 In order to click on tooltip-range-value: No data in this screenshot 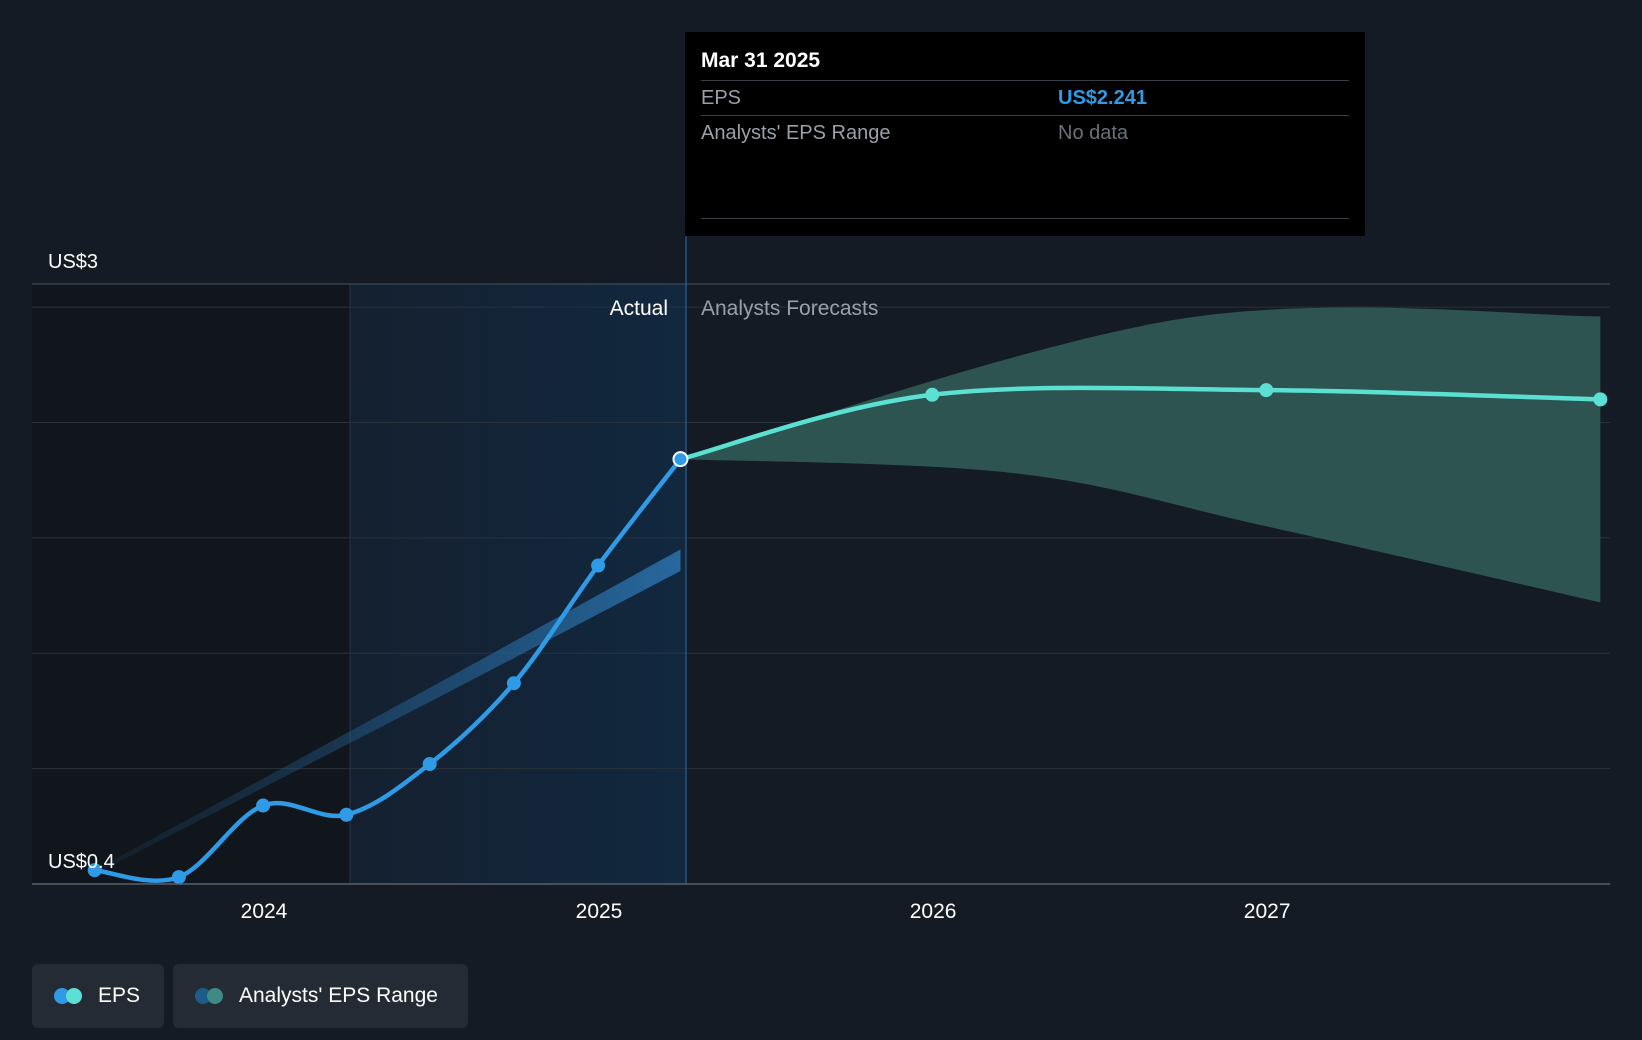, I will do `click(1093, 133)`.